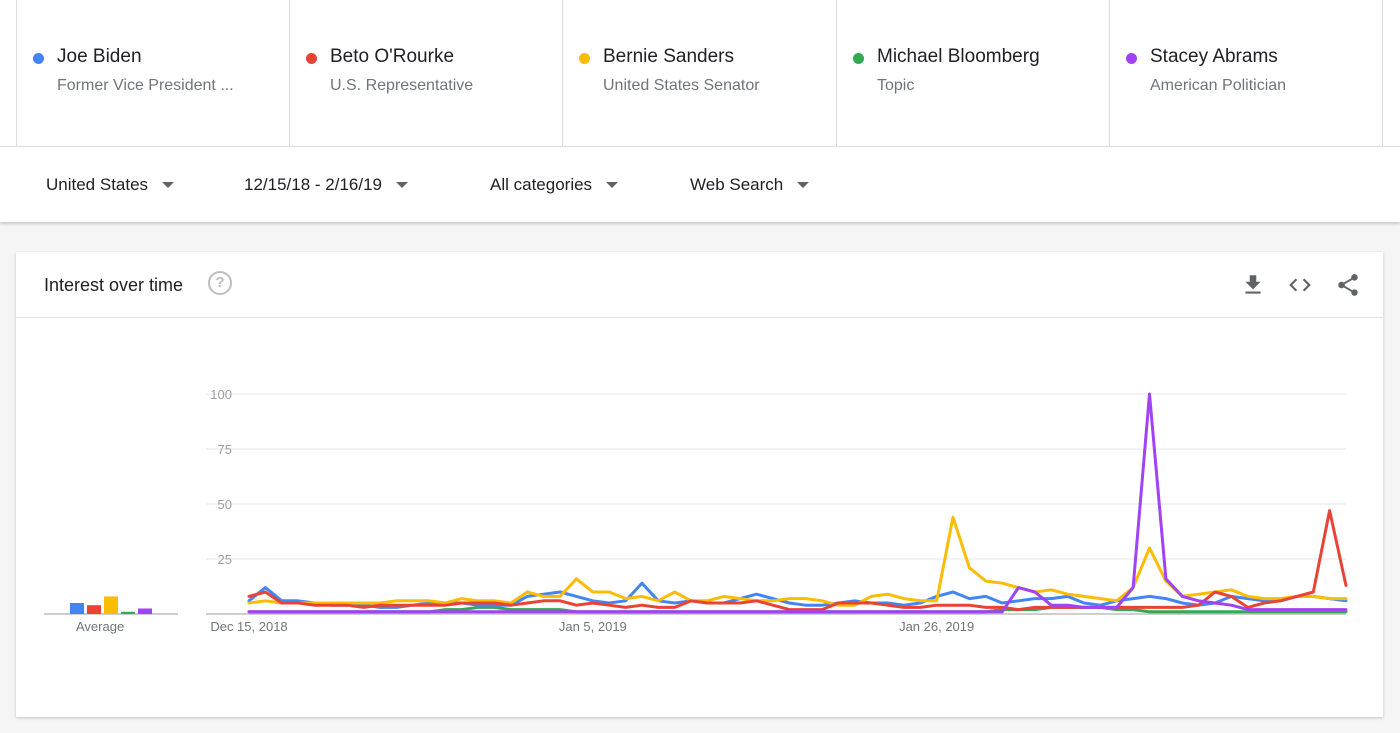 Image resolution: width=1400 pixels, height=733 pixels. I want to click on x-axis-ticks: Dec 15, 2018 Jan 5, 2019 Jan 26, 2019, so click(592, 626).